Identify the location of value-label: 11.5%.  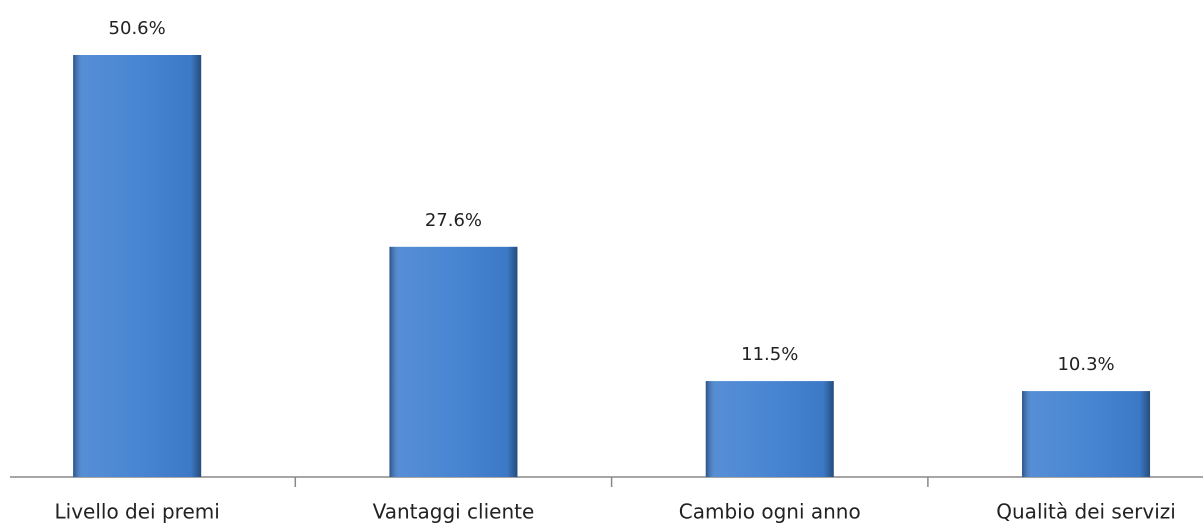
(769, 354).